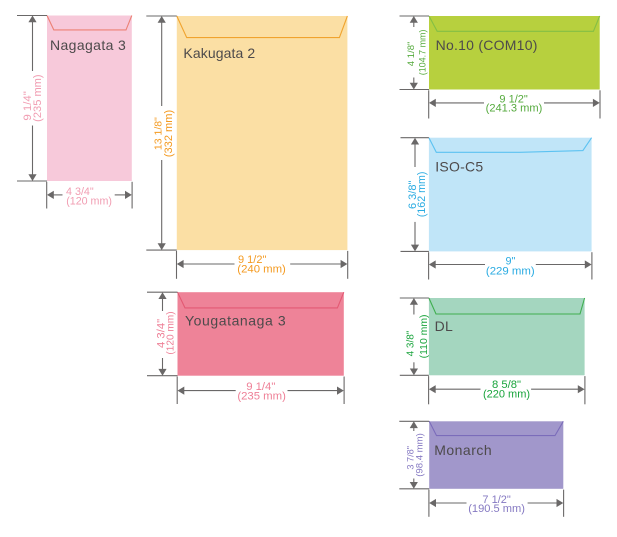 This screenshot has width=617, height=537. I want to click on svg-text: Kakugata 2, so click(219, 53).